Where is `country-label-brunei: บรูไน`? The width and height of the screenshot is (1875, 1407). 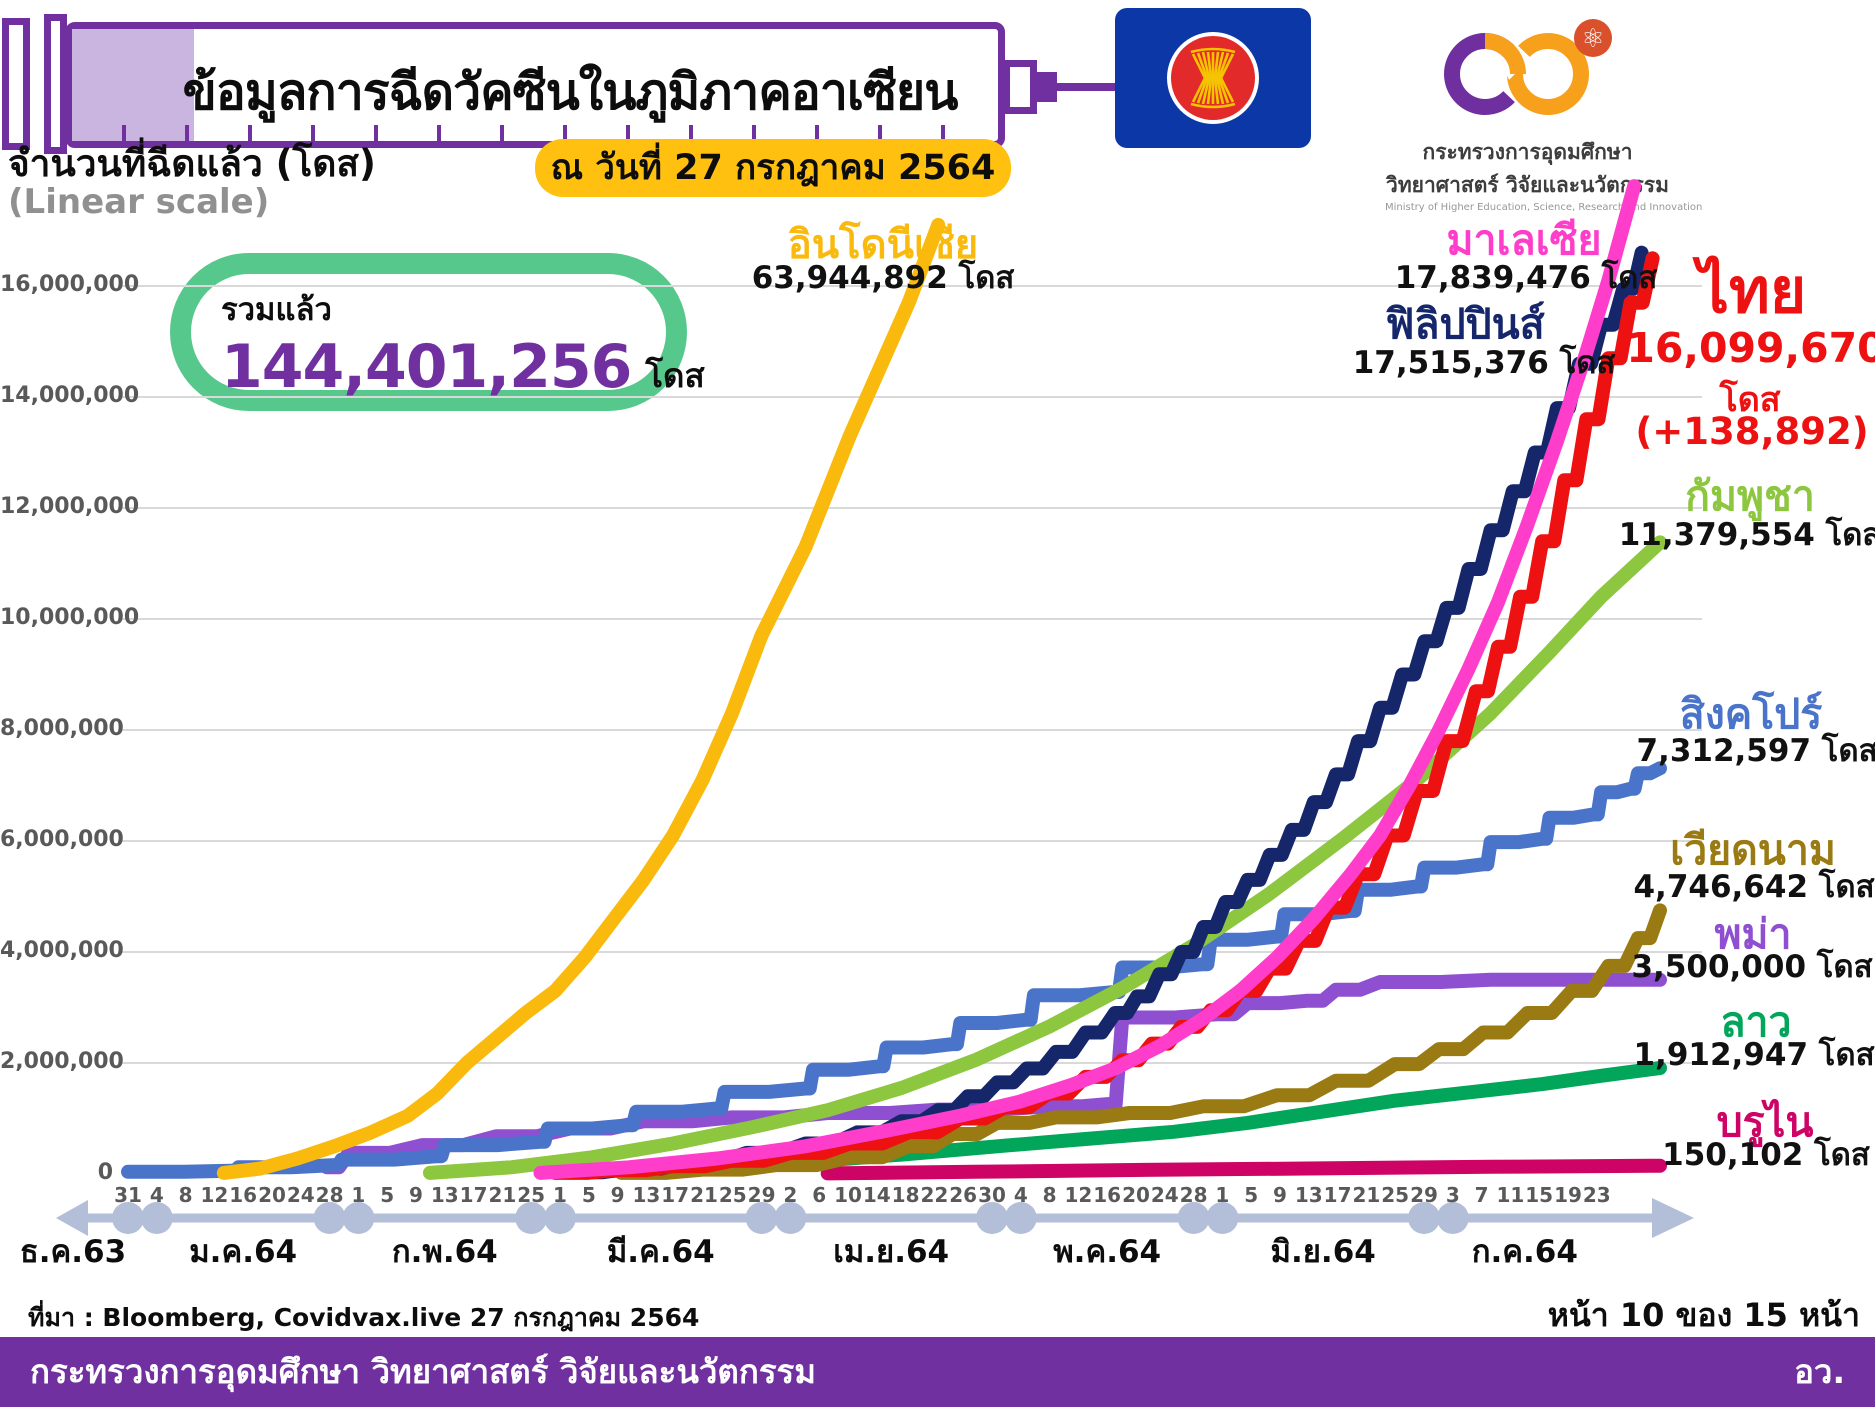
country-label-brunei: บรูไน is located at coordinates (1765, 1122).